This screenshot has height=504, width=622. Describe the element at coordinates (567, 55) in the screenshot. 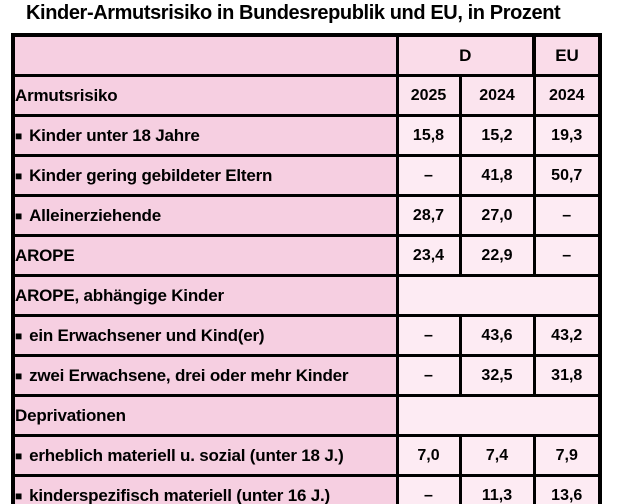

I see `column-group-eu: EU` at that location.